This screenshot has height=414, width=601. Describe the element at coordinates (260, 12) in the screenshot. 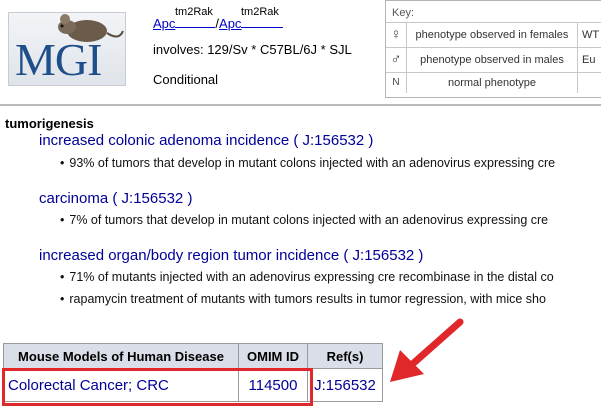

I see `allele-b-superscript: tm2Rak` at that location.